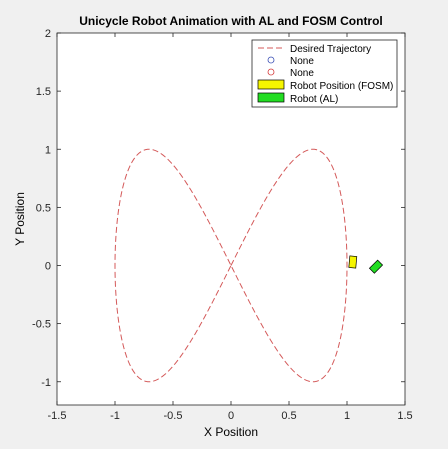 Image resolution: width=448 pixels, height=449 pixels. Describe the element at coordinates (57, 416) in the screenshot. I see `x-tick-label: -1.5` at that location.